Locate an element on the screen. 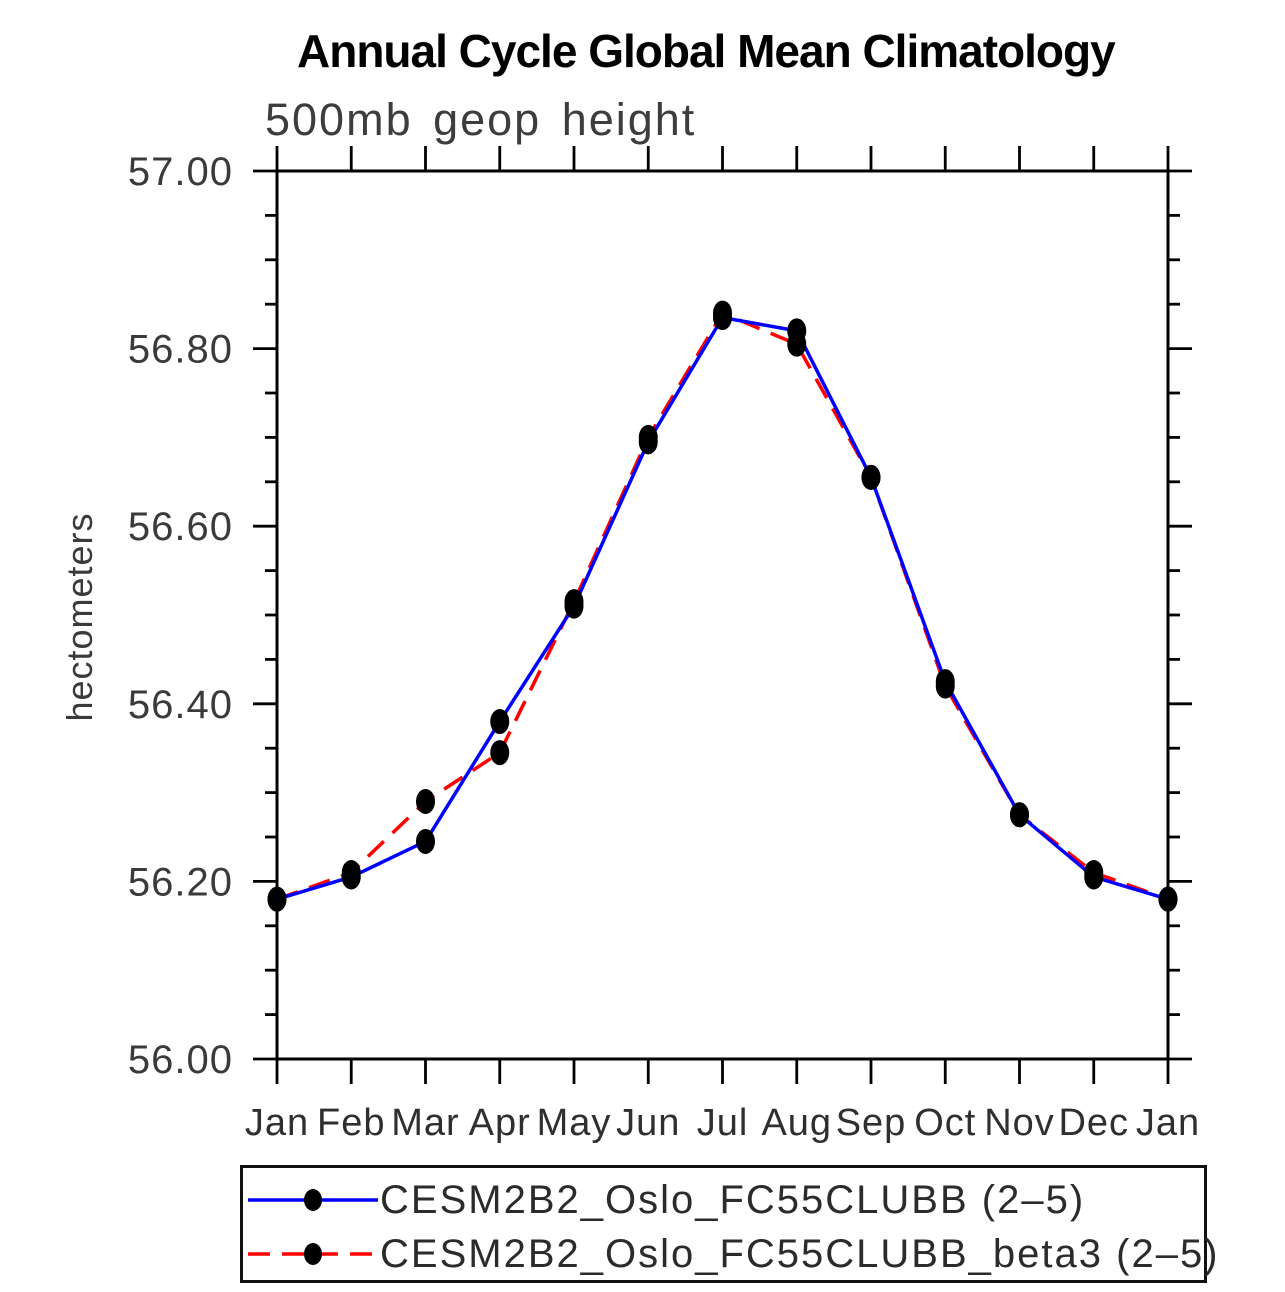  x-tick-label: Dec is located at coordinates (1093, 1123).